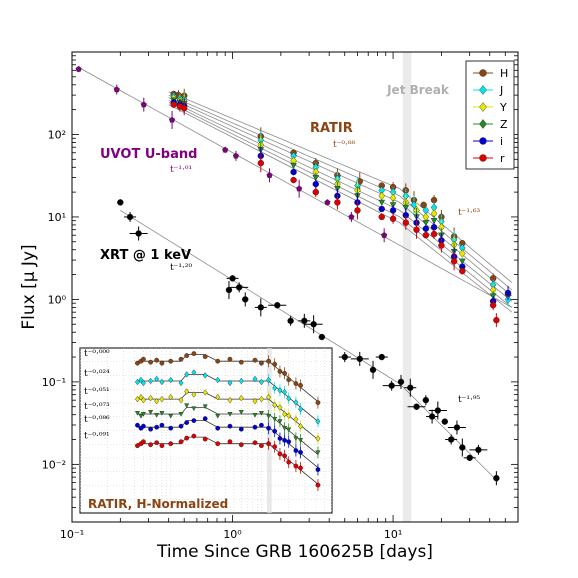 This screenshot has height=578, width=578. I want to click on jet-break-band, so click(407, 287).